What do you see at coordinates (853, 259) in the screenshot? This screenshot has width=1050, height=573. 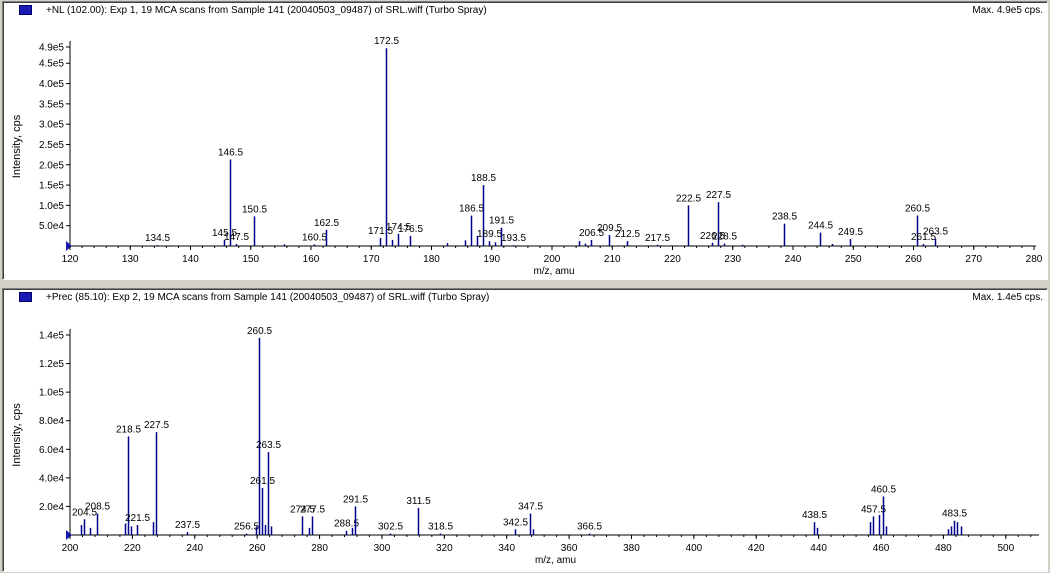 I see `x-tick-label: 250` at bounding box center [853, 259].